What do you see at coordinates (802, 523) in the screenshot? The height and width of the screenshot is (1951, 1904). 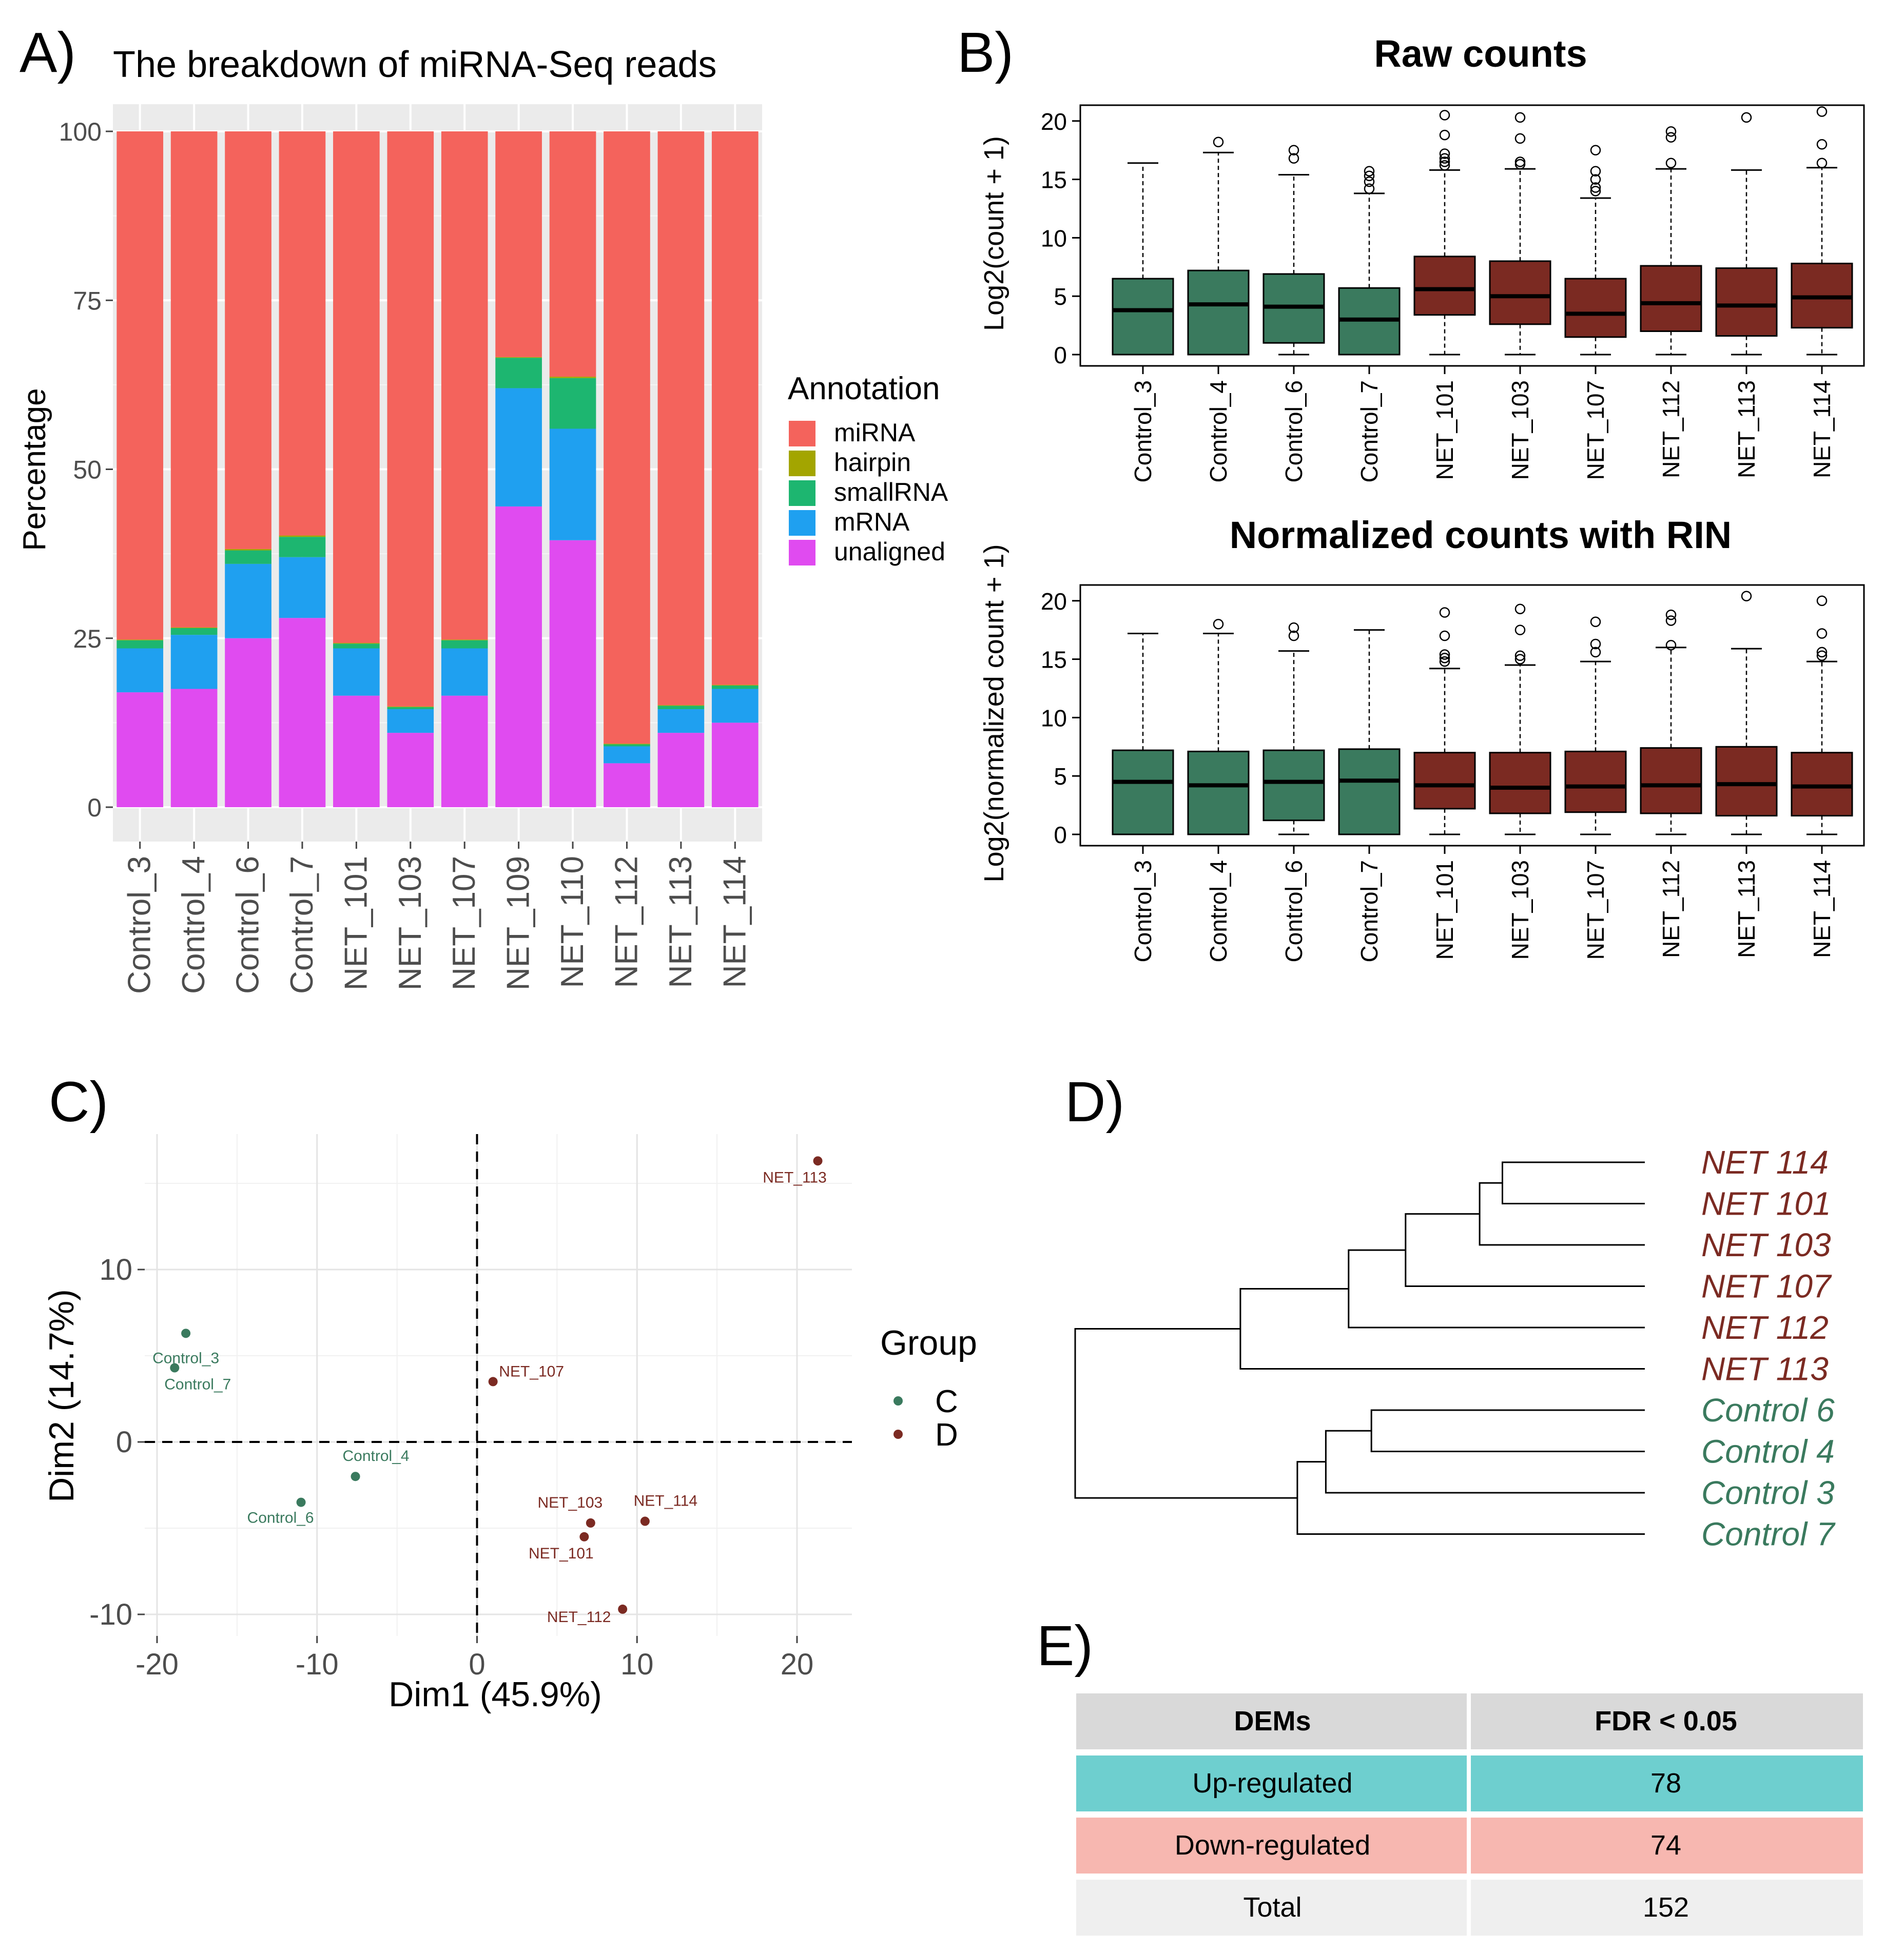 I see `legend-key-mRNA` at bounding box center [802, 523].